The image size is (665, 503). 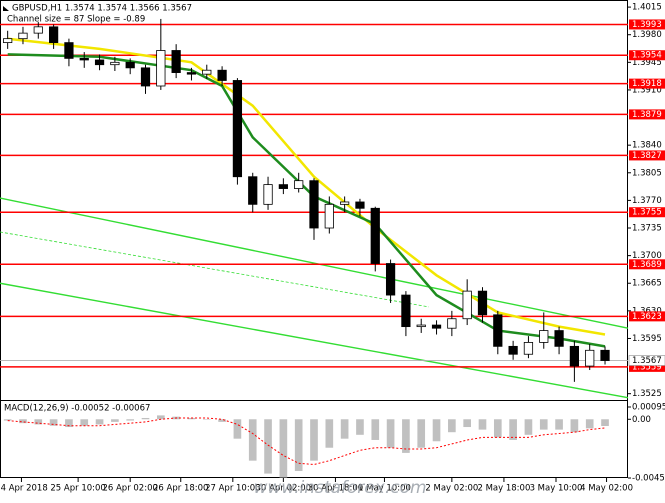 I want to click on current-price-tag, so click(x=646, y=360).